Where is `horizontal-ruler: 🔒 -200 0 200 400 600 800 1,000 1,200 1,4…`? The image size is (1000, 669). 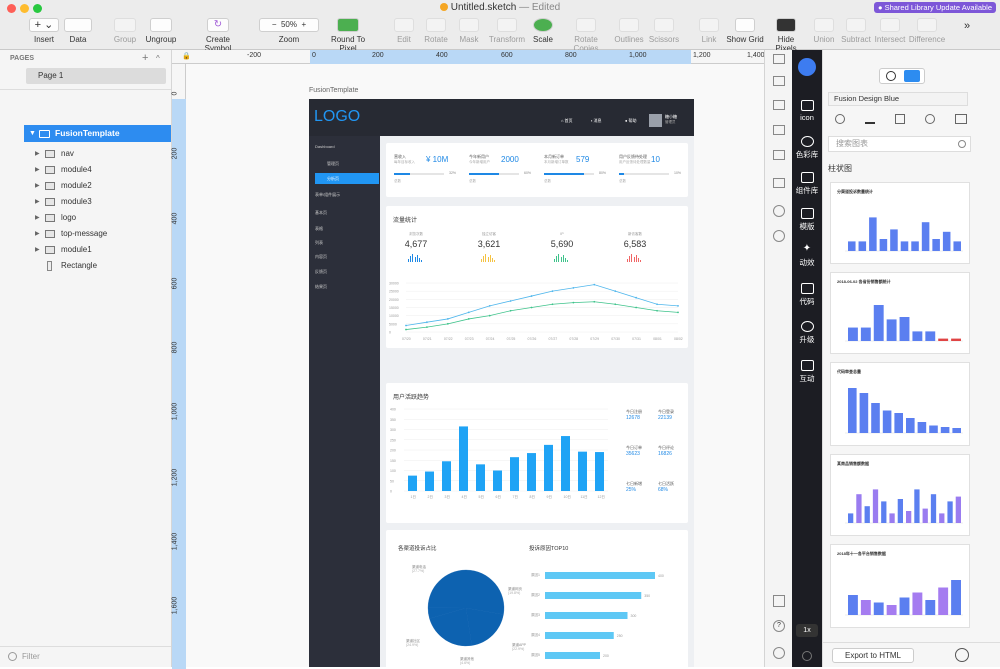
horizontal-ruler: 🔒 -200 0 200 400 600 800 1,000 1,200 1,4… is located at coordinates (468, 57).